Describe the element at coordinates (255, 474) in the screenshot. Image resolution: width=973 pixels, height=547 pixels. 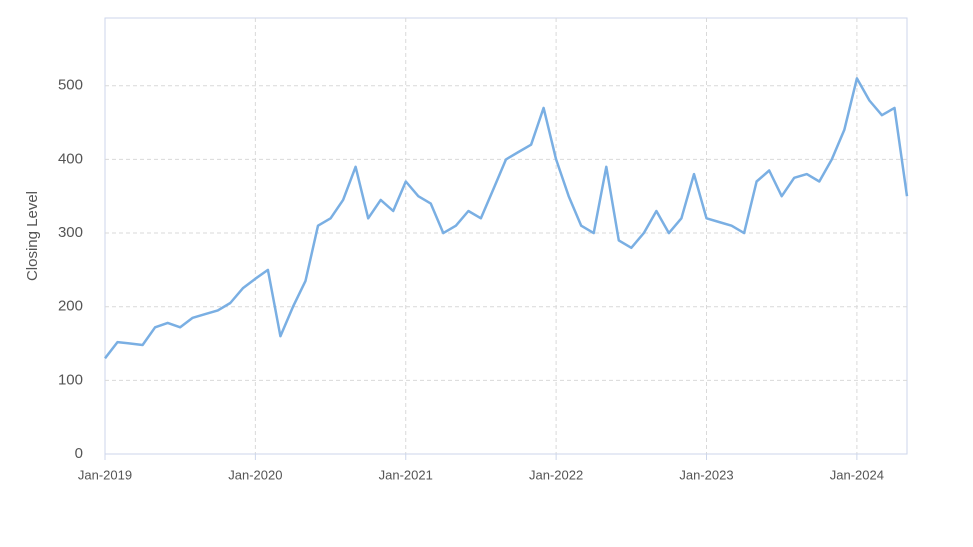
I see `x-tick-label: Jan-2020` at that location.